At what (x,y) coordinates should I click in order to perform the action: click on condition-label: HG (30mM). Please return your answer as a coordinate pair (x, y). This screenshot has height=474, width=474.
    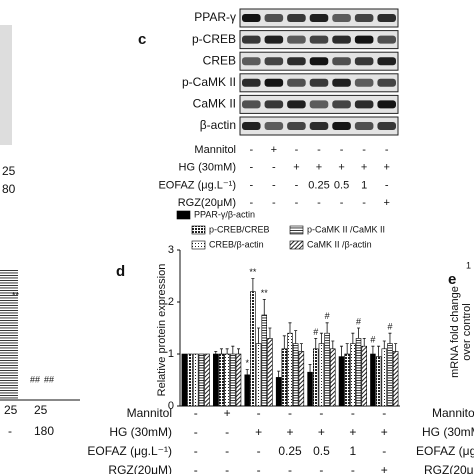
    Looking at the image, I should click on (140, 432).